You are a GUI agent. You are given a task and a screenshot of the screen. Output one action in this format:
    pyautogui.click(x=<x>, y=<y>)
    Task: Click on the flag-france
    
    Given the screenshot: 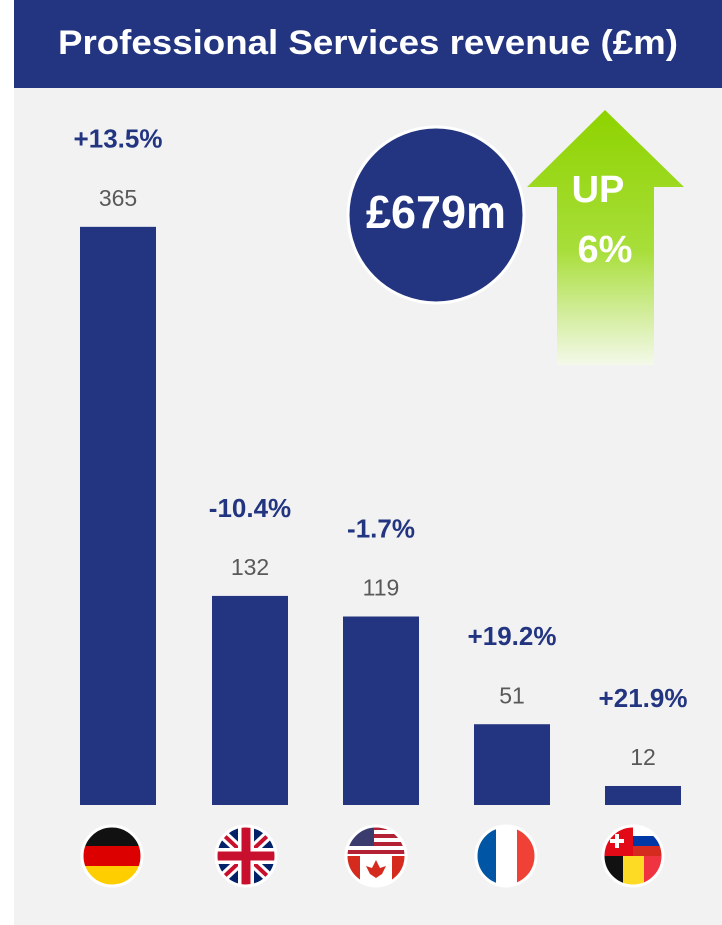 What is the action you would take?
    pyautogui.click(x=506, y=856)
    